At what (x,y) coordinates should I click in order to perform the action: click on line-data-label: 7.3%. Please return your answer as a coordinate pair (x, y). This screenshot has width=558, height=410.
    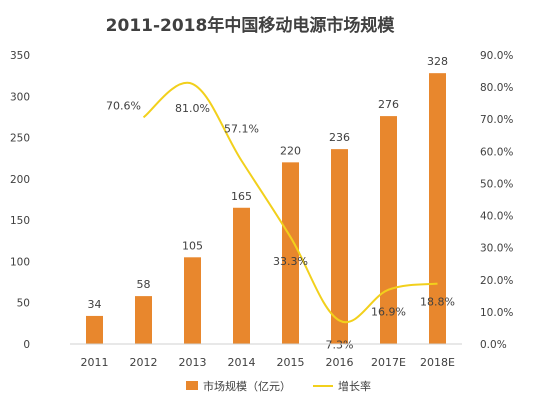
    Looking at the image, I should click on (340, 345).